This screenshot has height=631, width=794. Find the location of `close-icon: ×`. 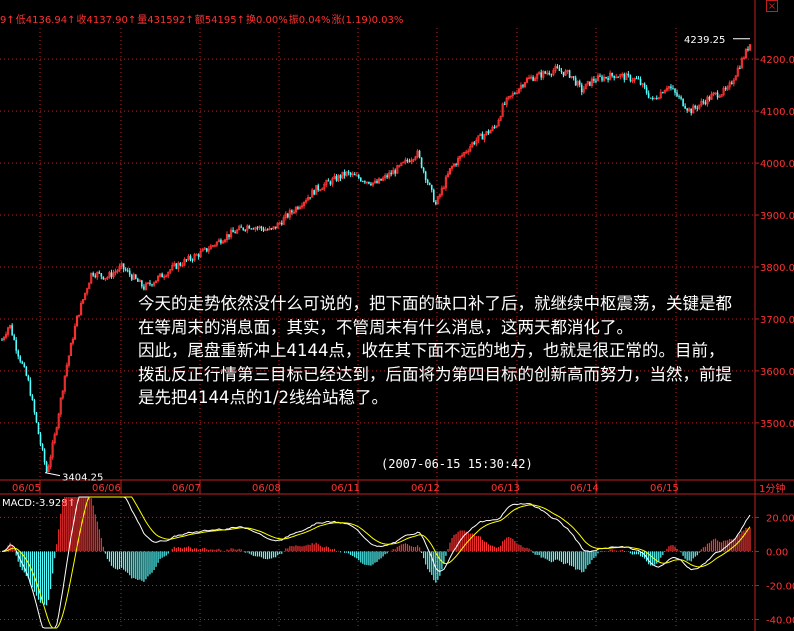

close-icon: × is located at coordinates (772, 6).